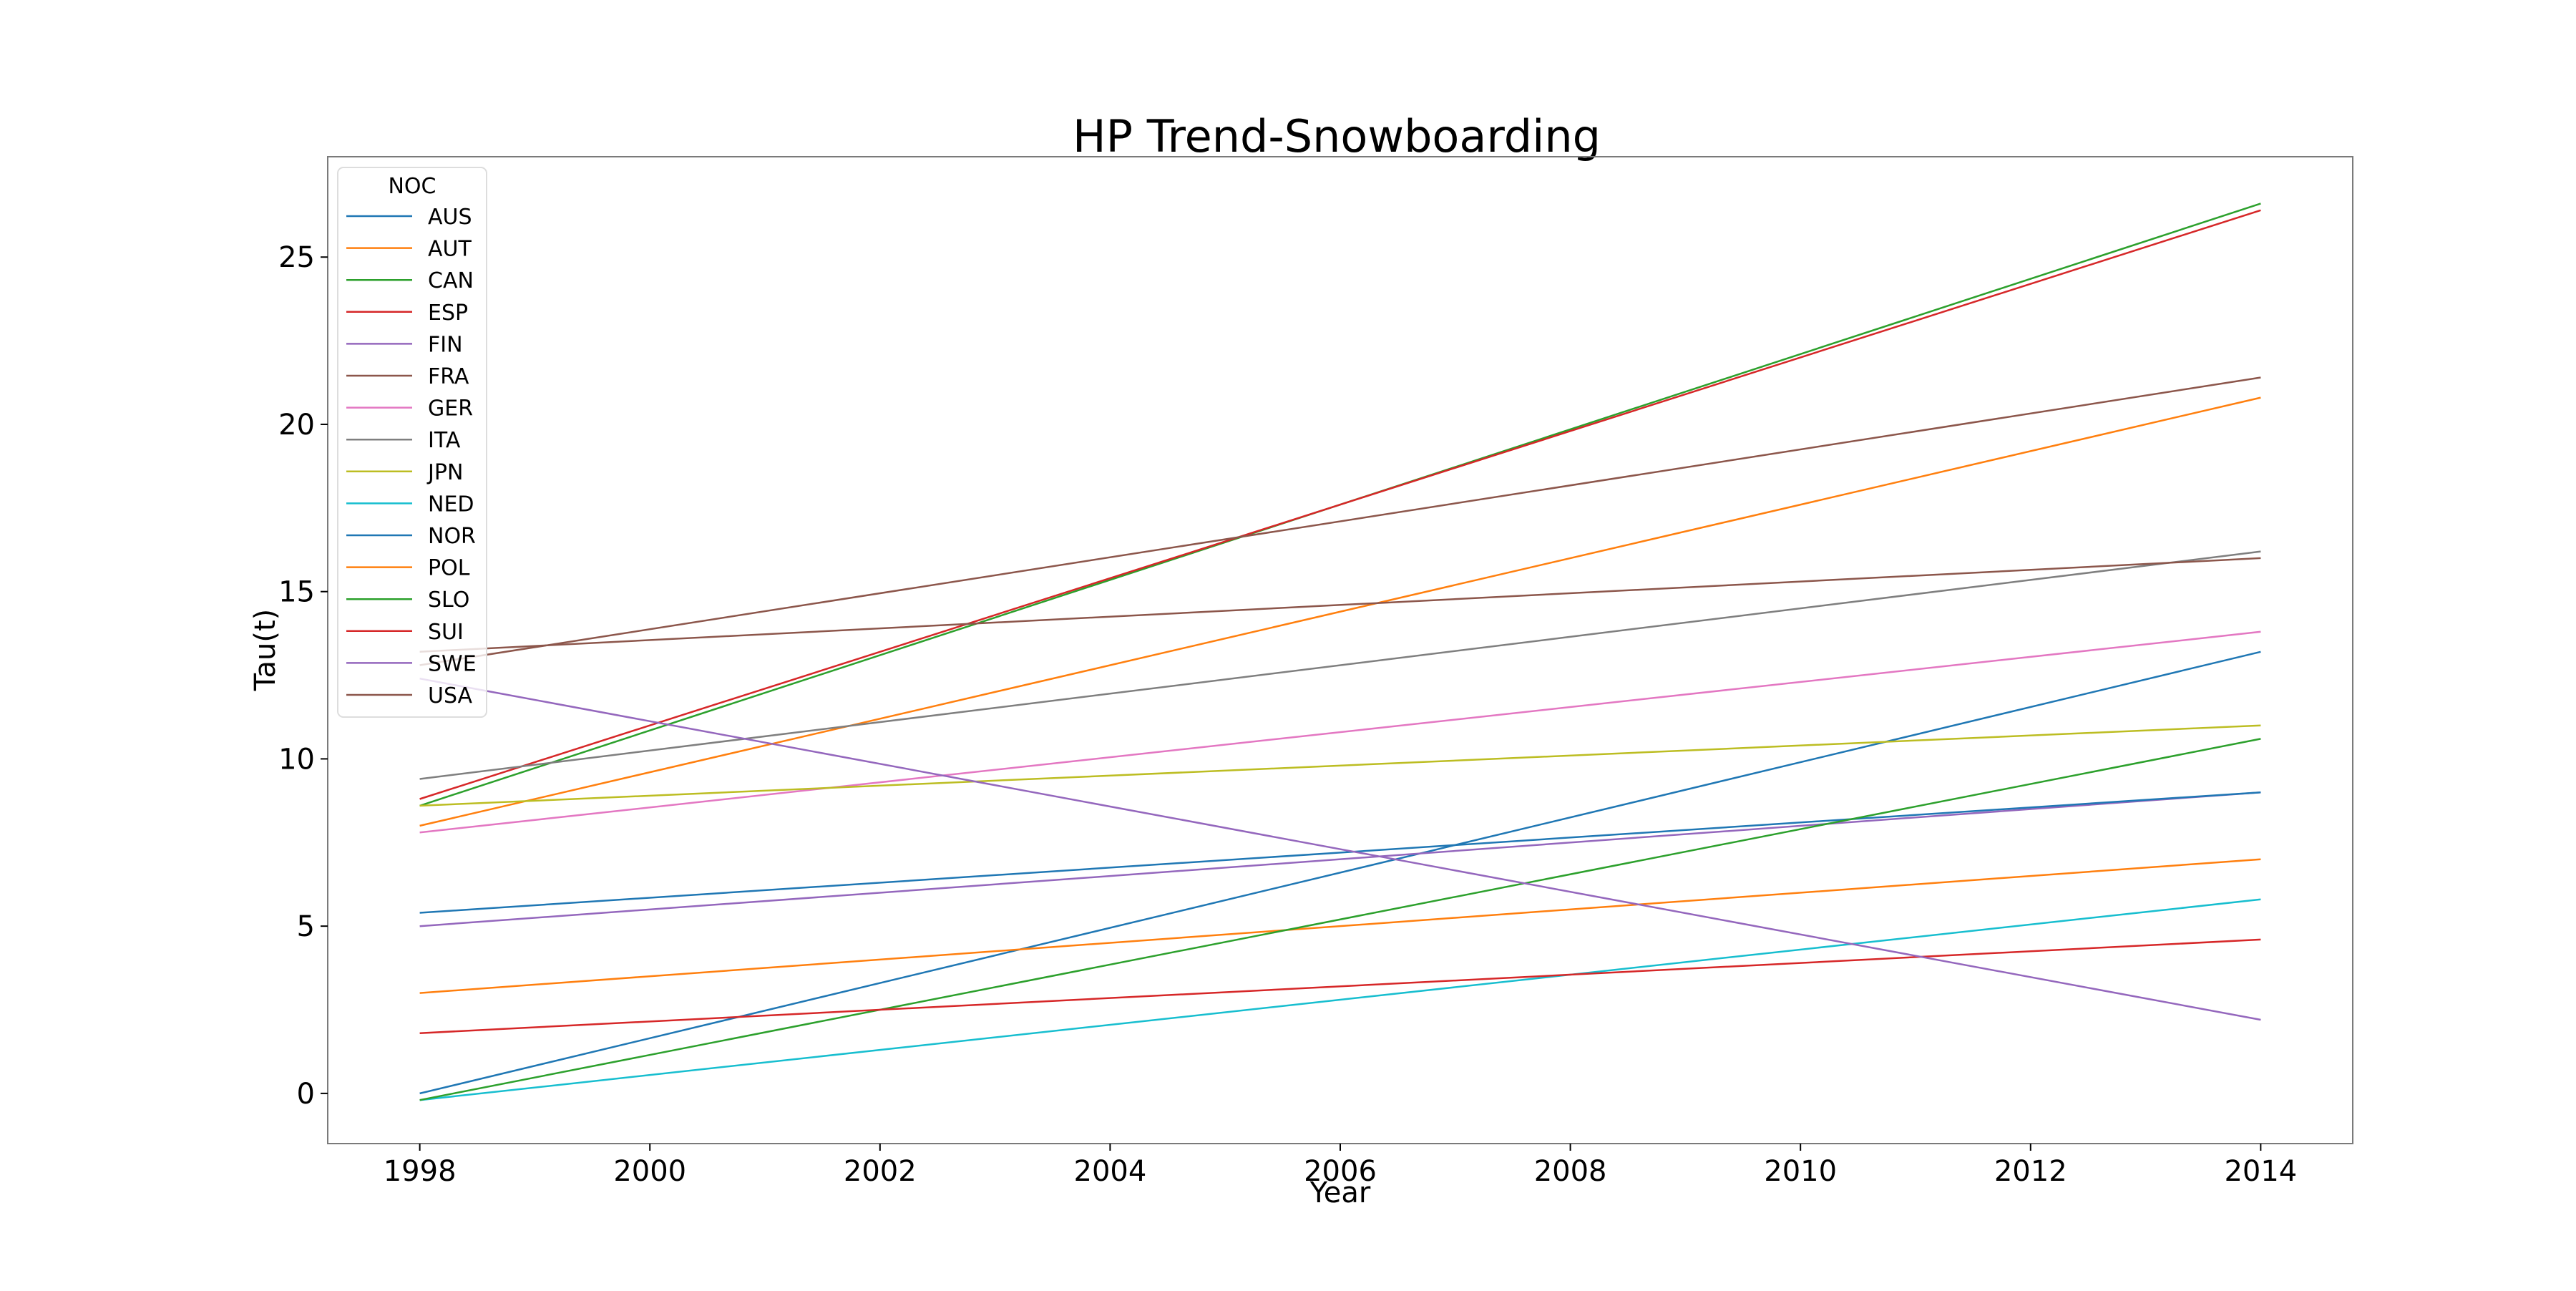 The height and width of the screenshot is (1291, 2576). What do you see at coordinates (446, 632) in the screenshot?
I see `legend-label-sui: SUI` at bounding box center [446, 632].